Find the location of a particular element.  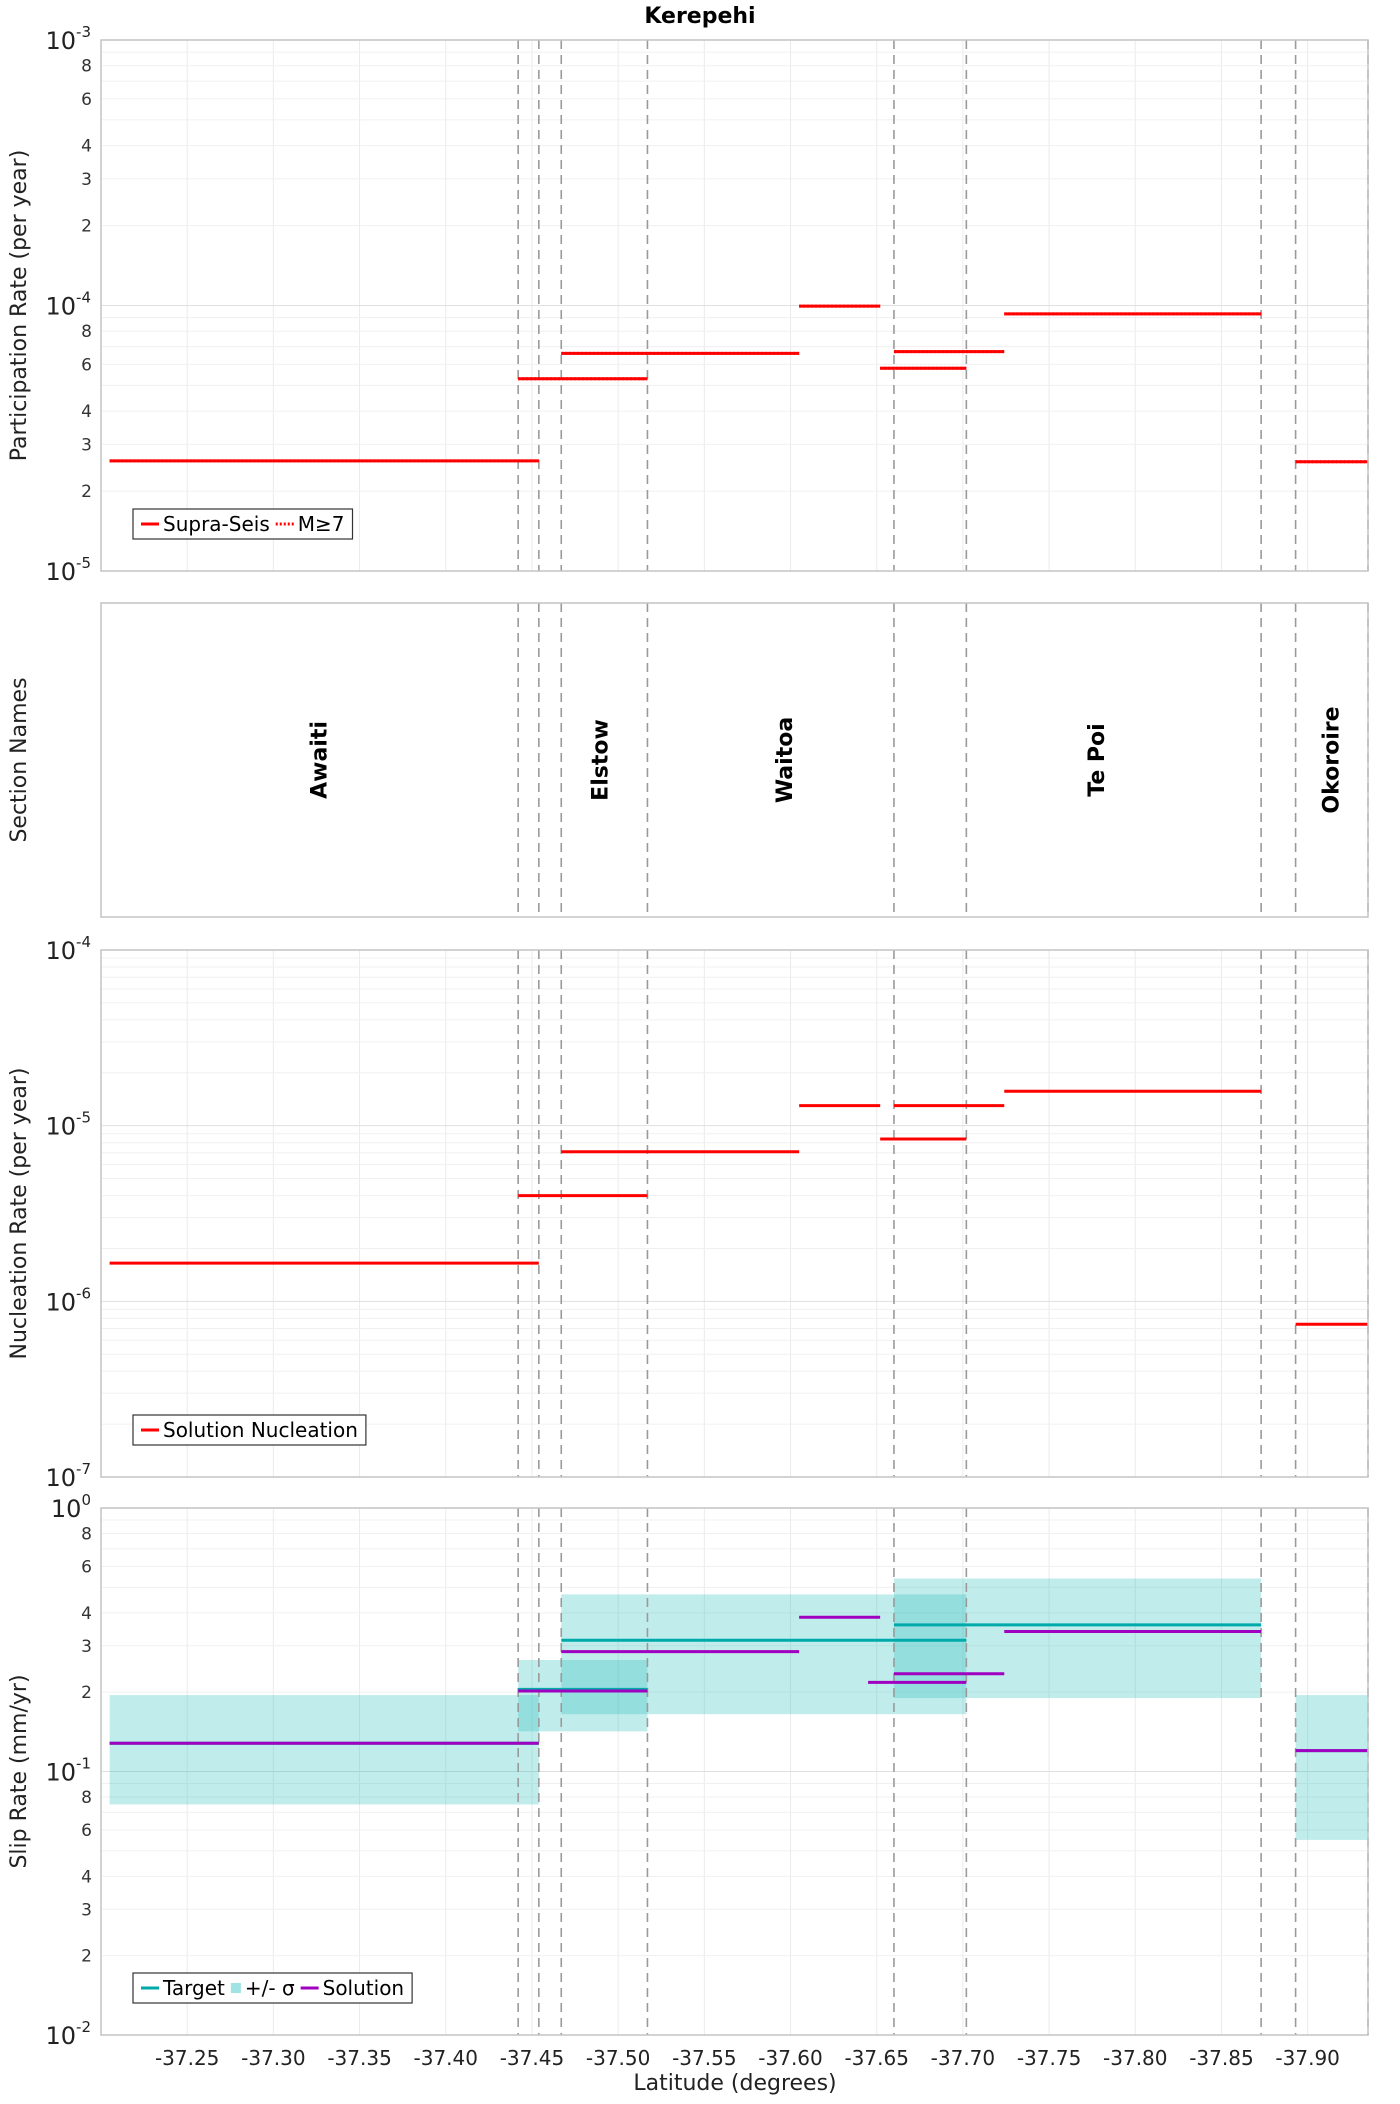

legend: Target +/- σ Solution is located at coordinates (272, 1988).